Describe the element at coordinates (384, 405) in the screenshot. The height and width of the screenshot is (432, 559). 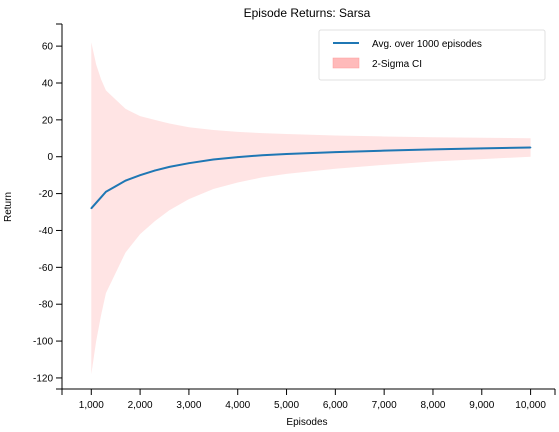
I see `x-tick-label: 7,000` at that location.